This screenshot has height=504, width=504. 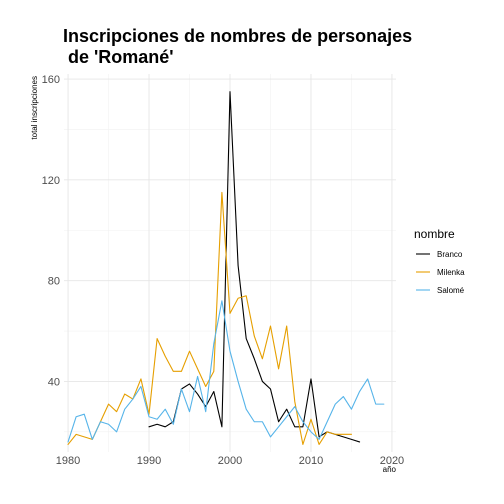 I want to click on y-tick-label-0: 40, so click(x=54, y=382).